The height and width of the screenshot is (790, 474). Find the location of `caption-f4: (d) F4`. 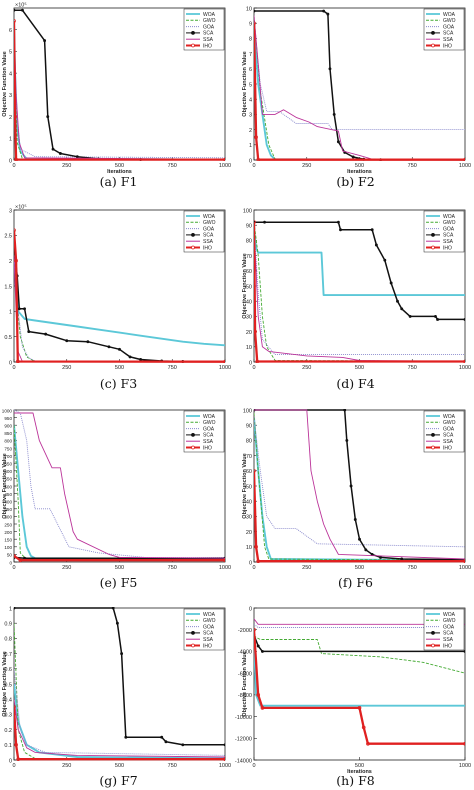

caption-f4: (d) F4 is located at coordinates (355, 383).